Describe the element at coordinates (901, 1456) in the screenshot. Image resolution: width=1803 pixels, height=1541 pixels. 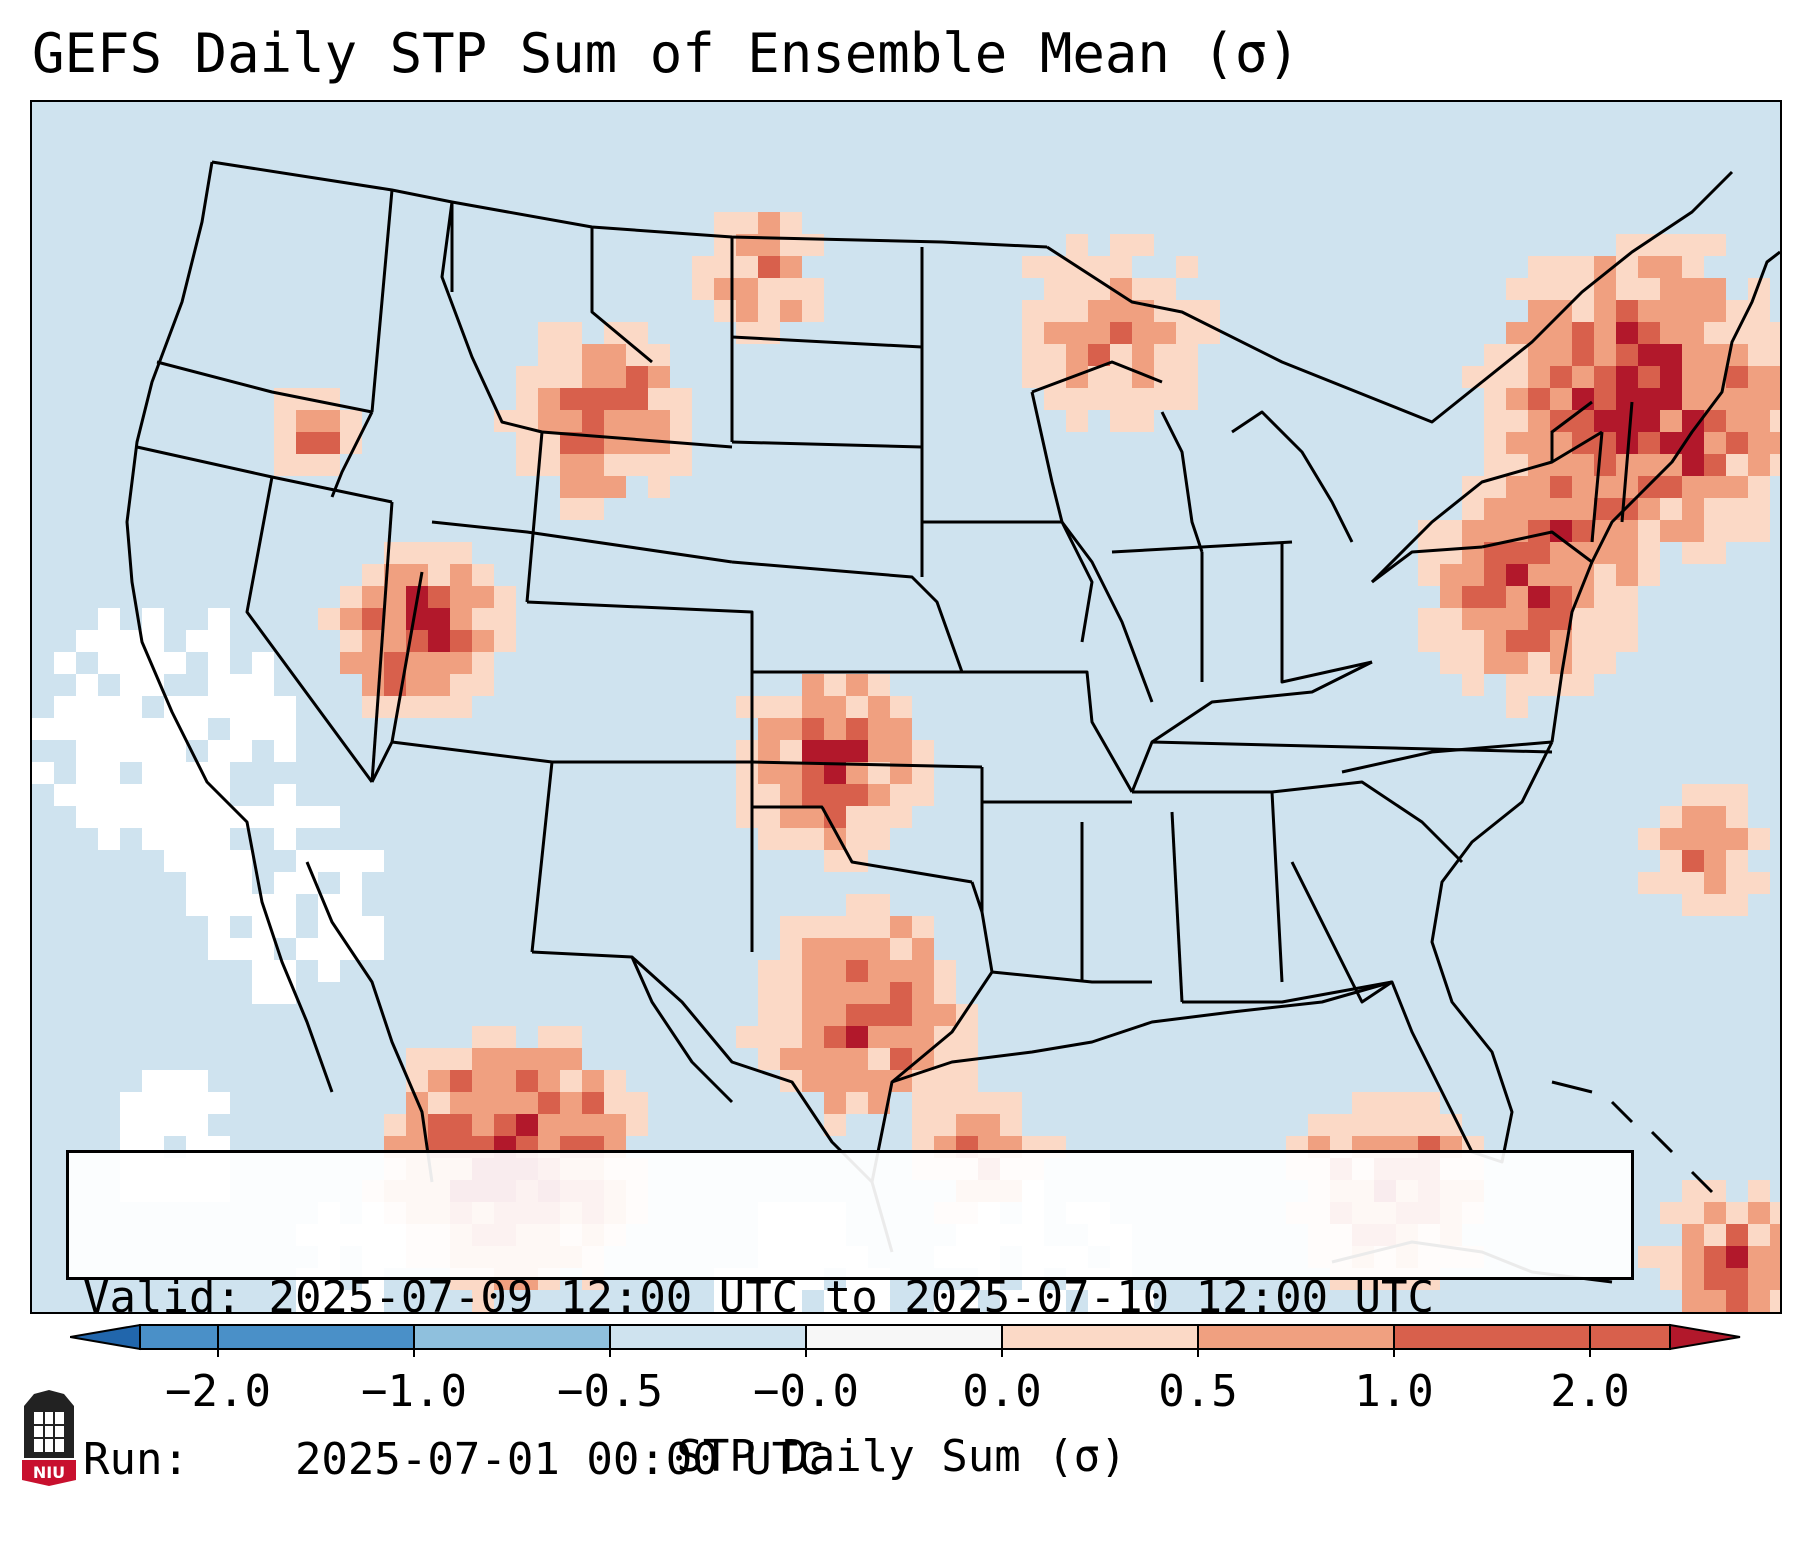
I see `colorbar-label: STP Daily Sum (σ)` at that location.